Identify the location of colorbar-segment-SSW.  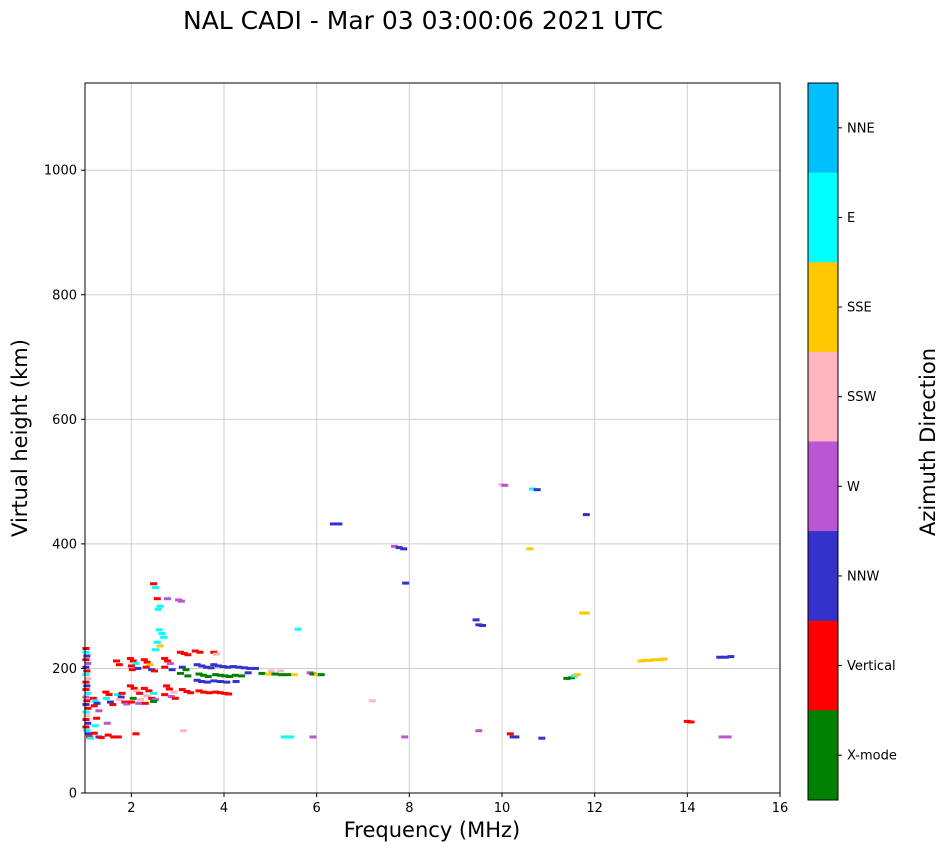
(823, 396).